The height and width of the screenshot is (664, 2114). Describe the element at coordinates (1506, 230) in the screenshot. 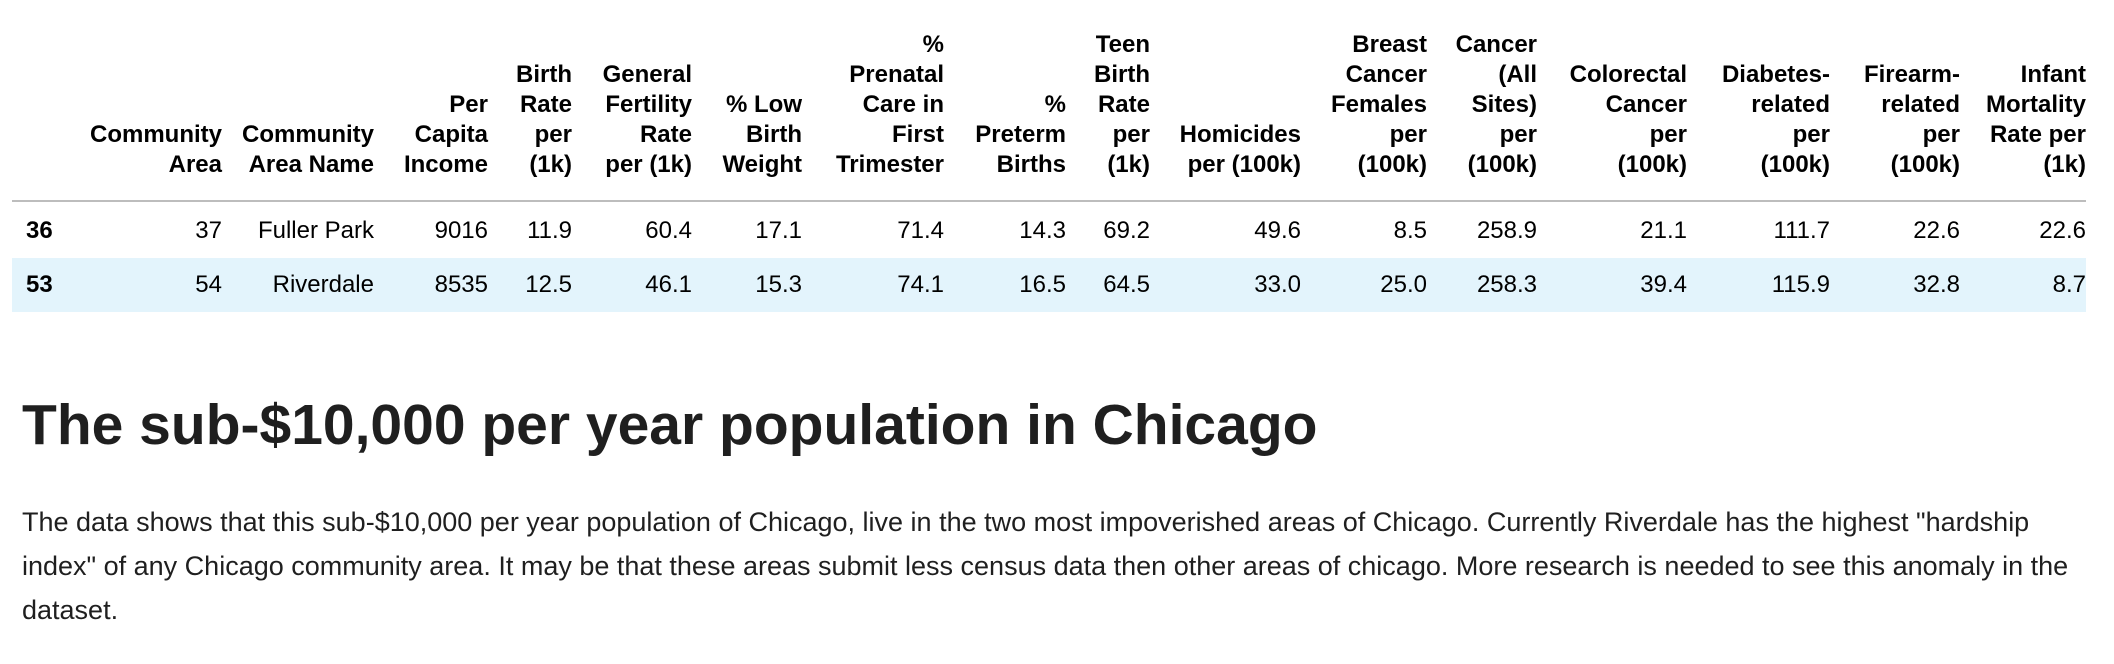

I see `table-cell: 258.9` at that location.